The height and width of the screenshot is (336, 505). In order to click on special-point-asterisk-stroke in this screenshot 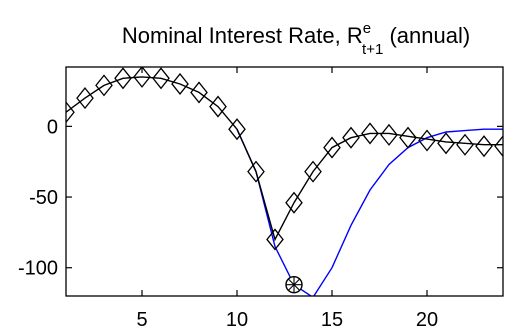, I will do `click(294, 284)`.